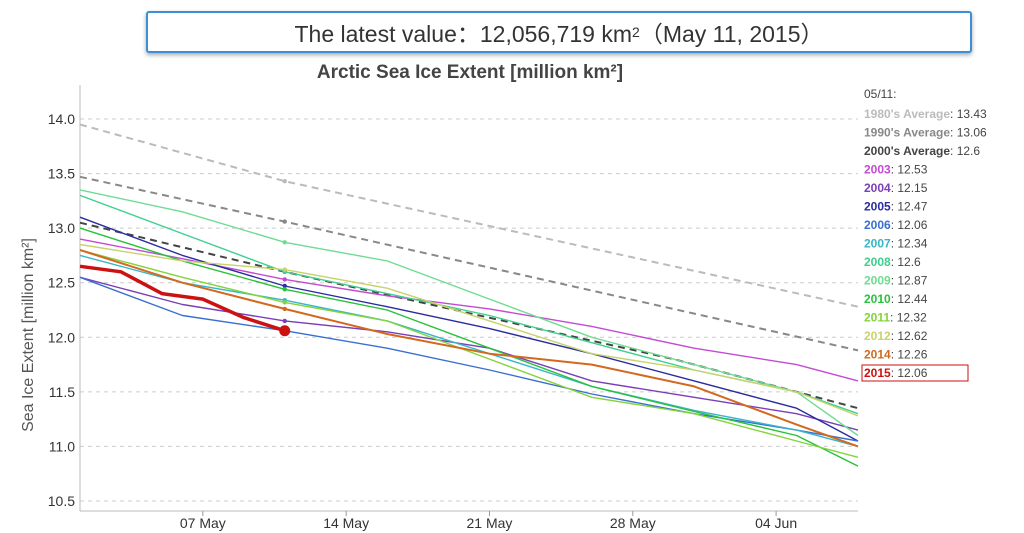  I want to click on legend-entry-2009: 2009: 12.87, so click(896, 281).